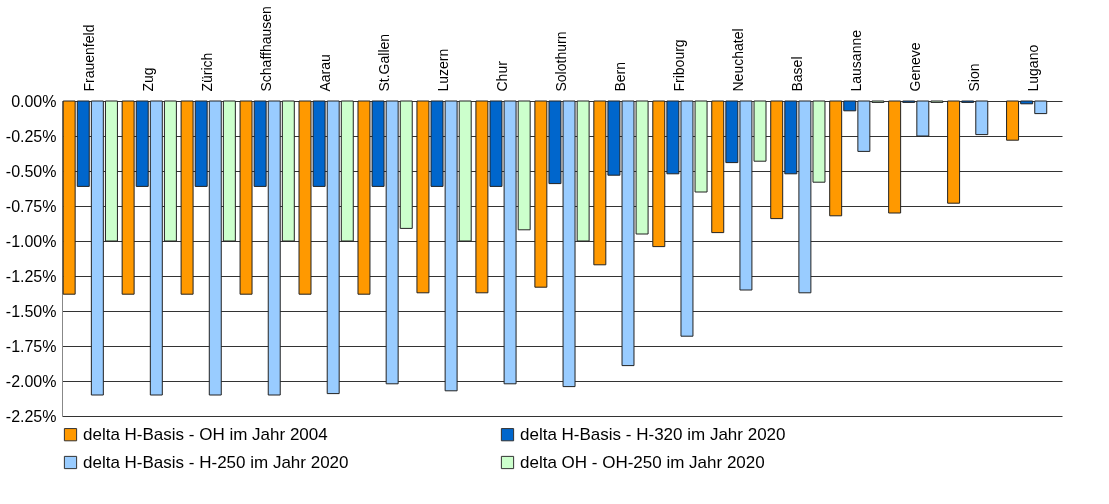 The height and width of the screenshot is (504, 1109). What do you see at coordinates (653, 434) in the screenshot?
I see `legend-label: delta H-Basis - H-320 im Jahr 2020` at bounding box center [653, 434].